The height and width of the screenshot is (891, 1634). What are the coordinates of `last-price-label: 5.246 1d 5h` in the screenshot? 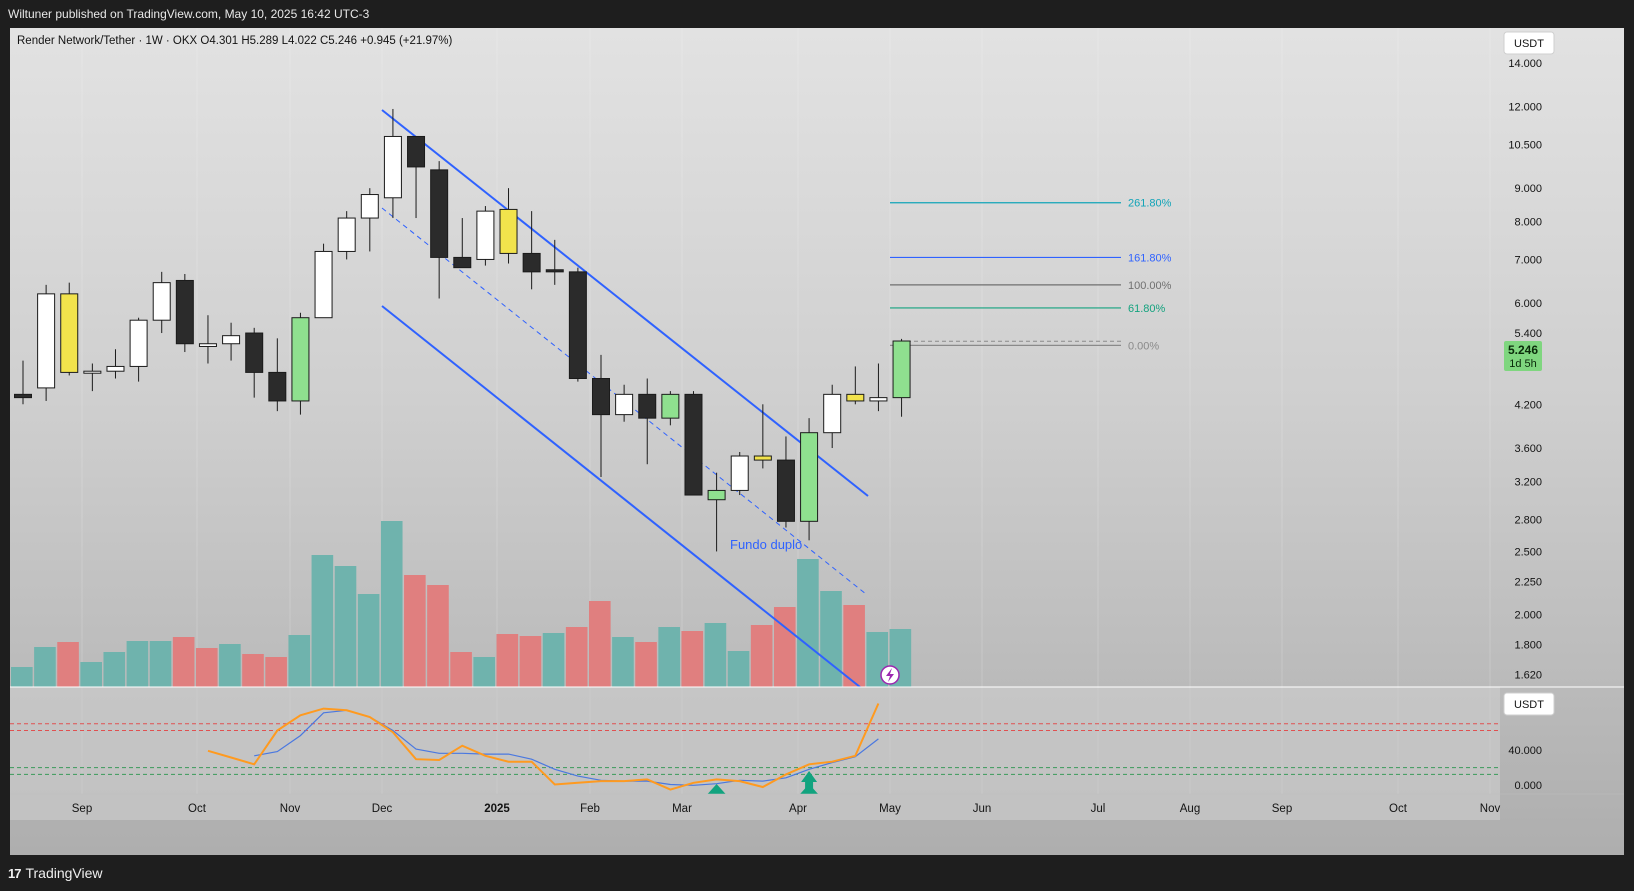 It's located at (1523, 356).